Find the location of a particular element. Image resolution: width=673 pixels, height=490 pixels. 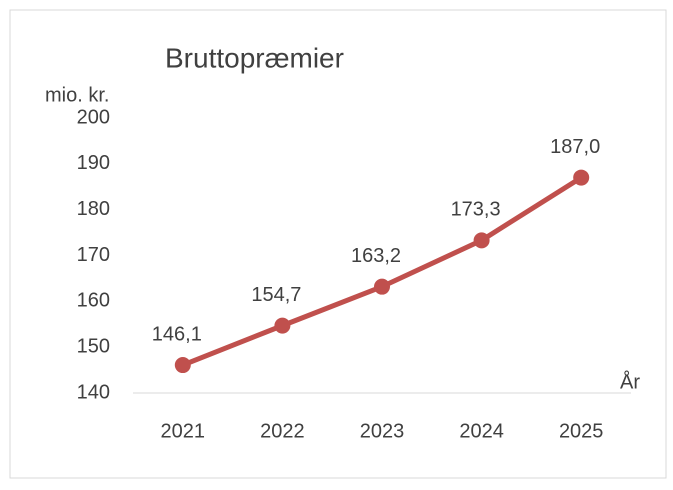

data-label: 154,7 is located at coordinates (276, 295).